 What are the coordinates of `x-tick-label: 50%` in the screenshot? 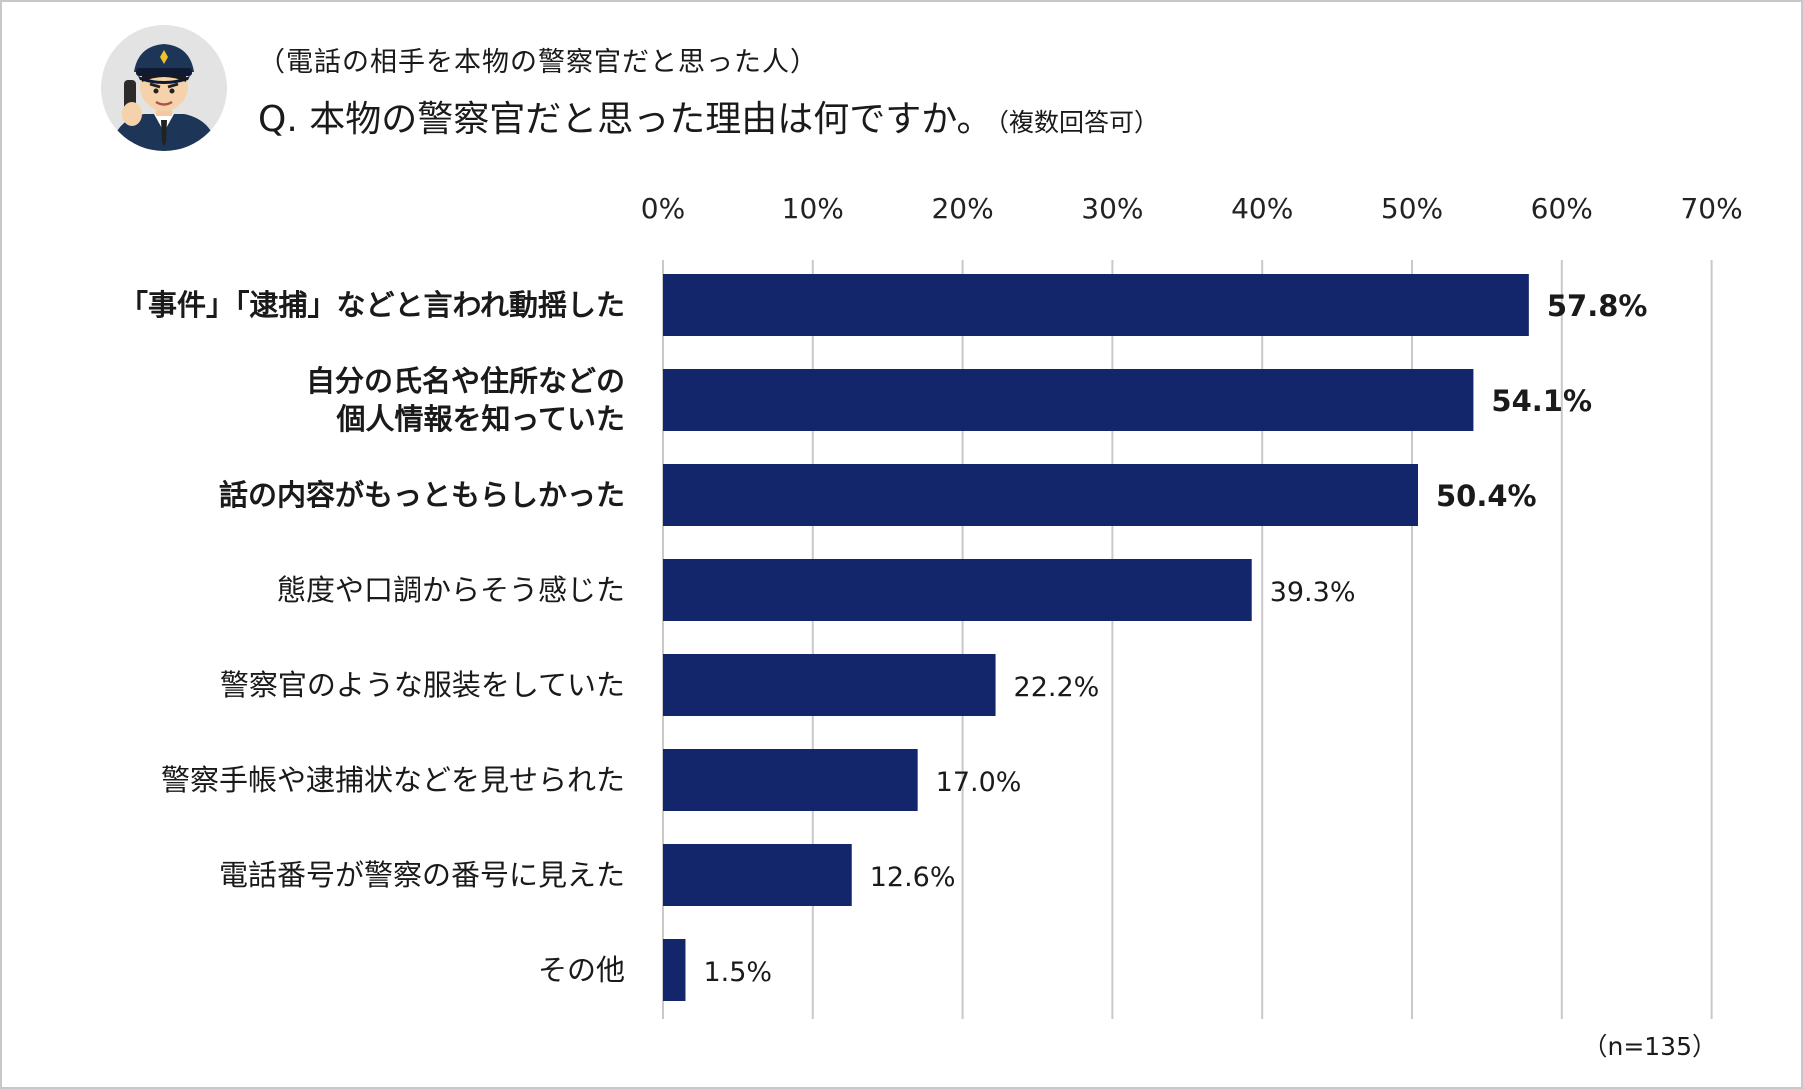 It's located at (1412, 208).